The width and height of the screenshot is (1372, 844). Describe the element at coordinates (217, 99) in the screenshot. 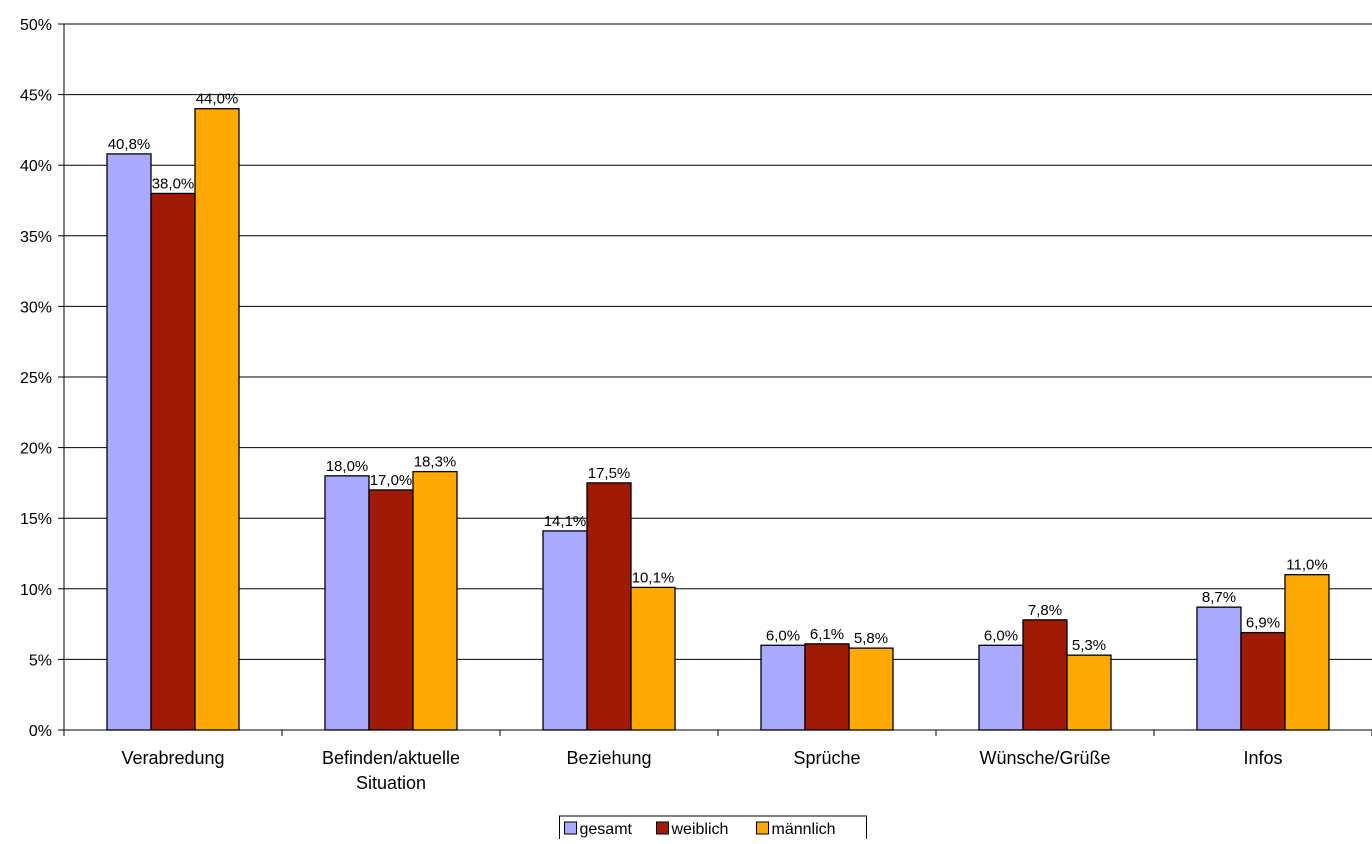

I see `data-label: 44,0%` at that location.